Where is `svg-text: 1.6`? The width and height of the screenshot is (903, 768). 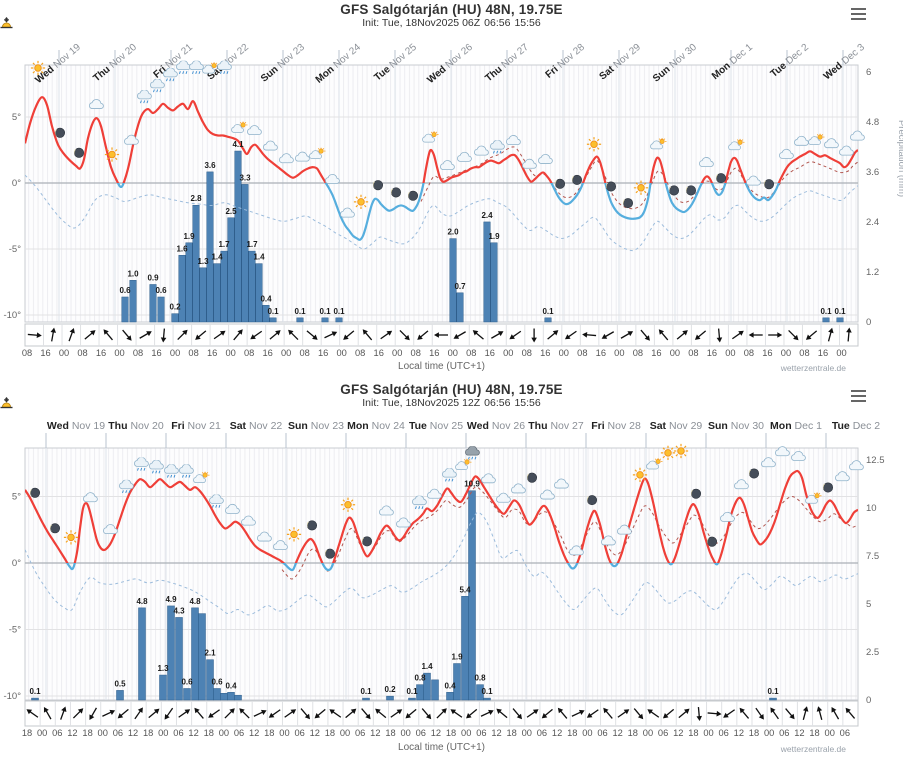
svg-text: 1.6 is located at coordinates (182, 248).